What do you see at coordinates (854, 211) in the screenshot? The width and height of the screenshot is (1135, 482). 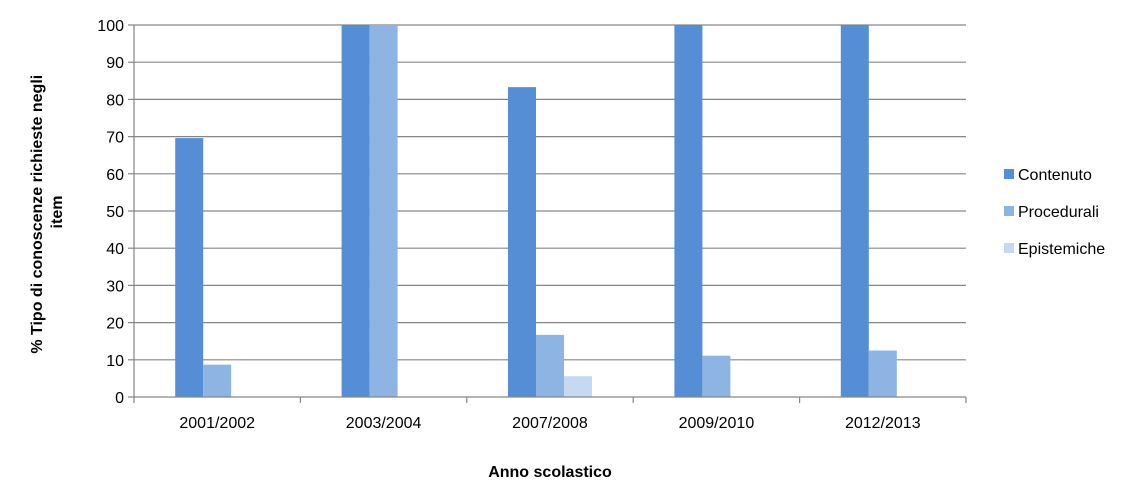 I see `bar-contenuto-2012-2013` at bounding box center [854, 211].